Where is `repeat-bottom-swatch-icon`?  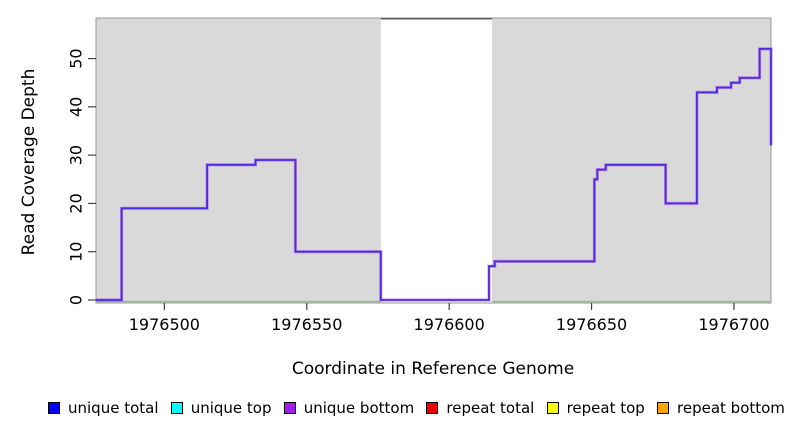
repeat-bottom-swatch-icon is located at coordinates (663, 408).